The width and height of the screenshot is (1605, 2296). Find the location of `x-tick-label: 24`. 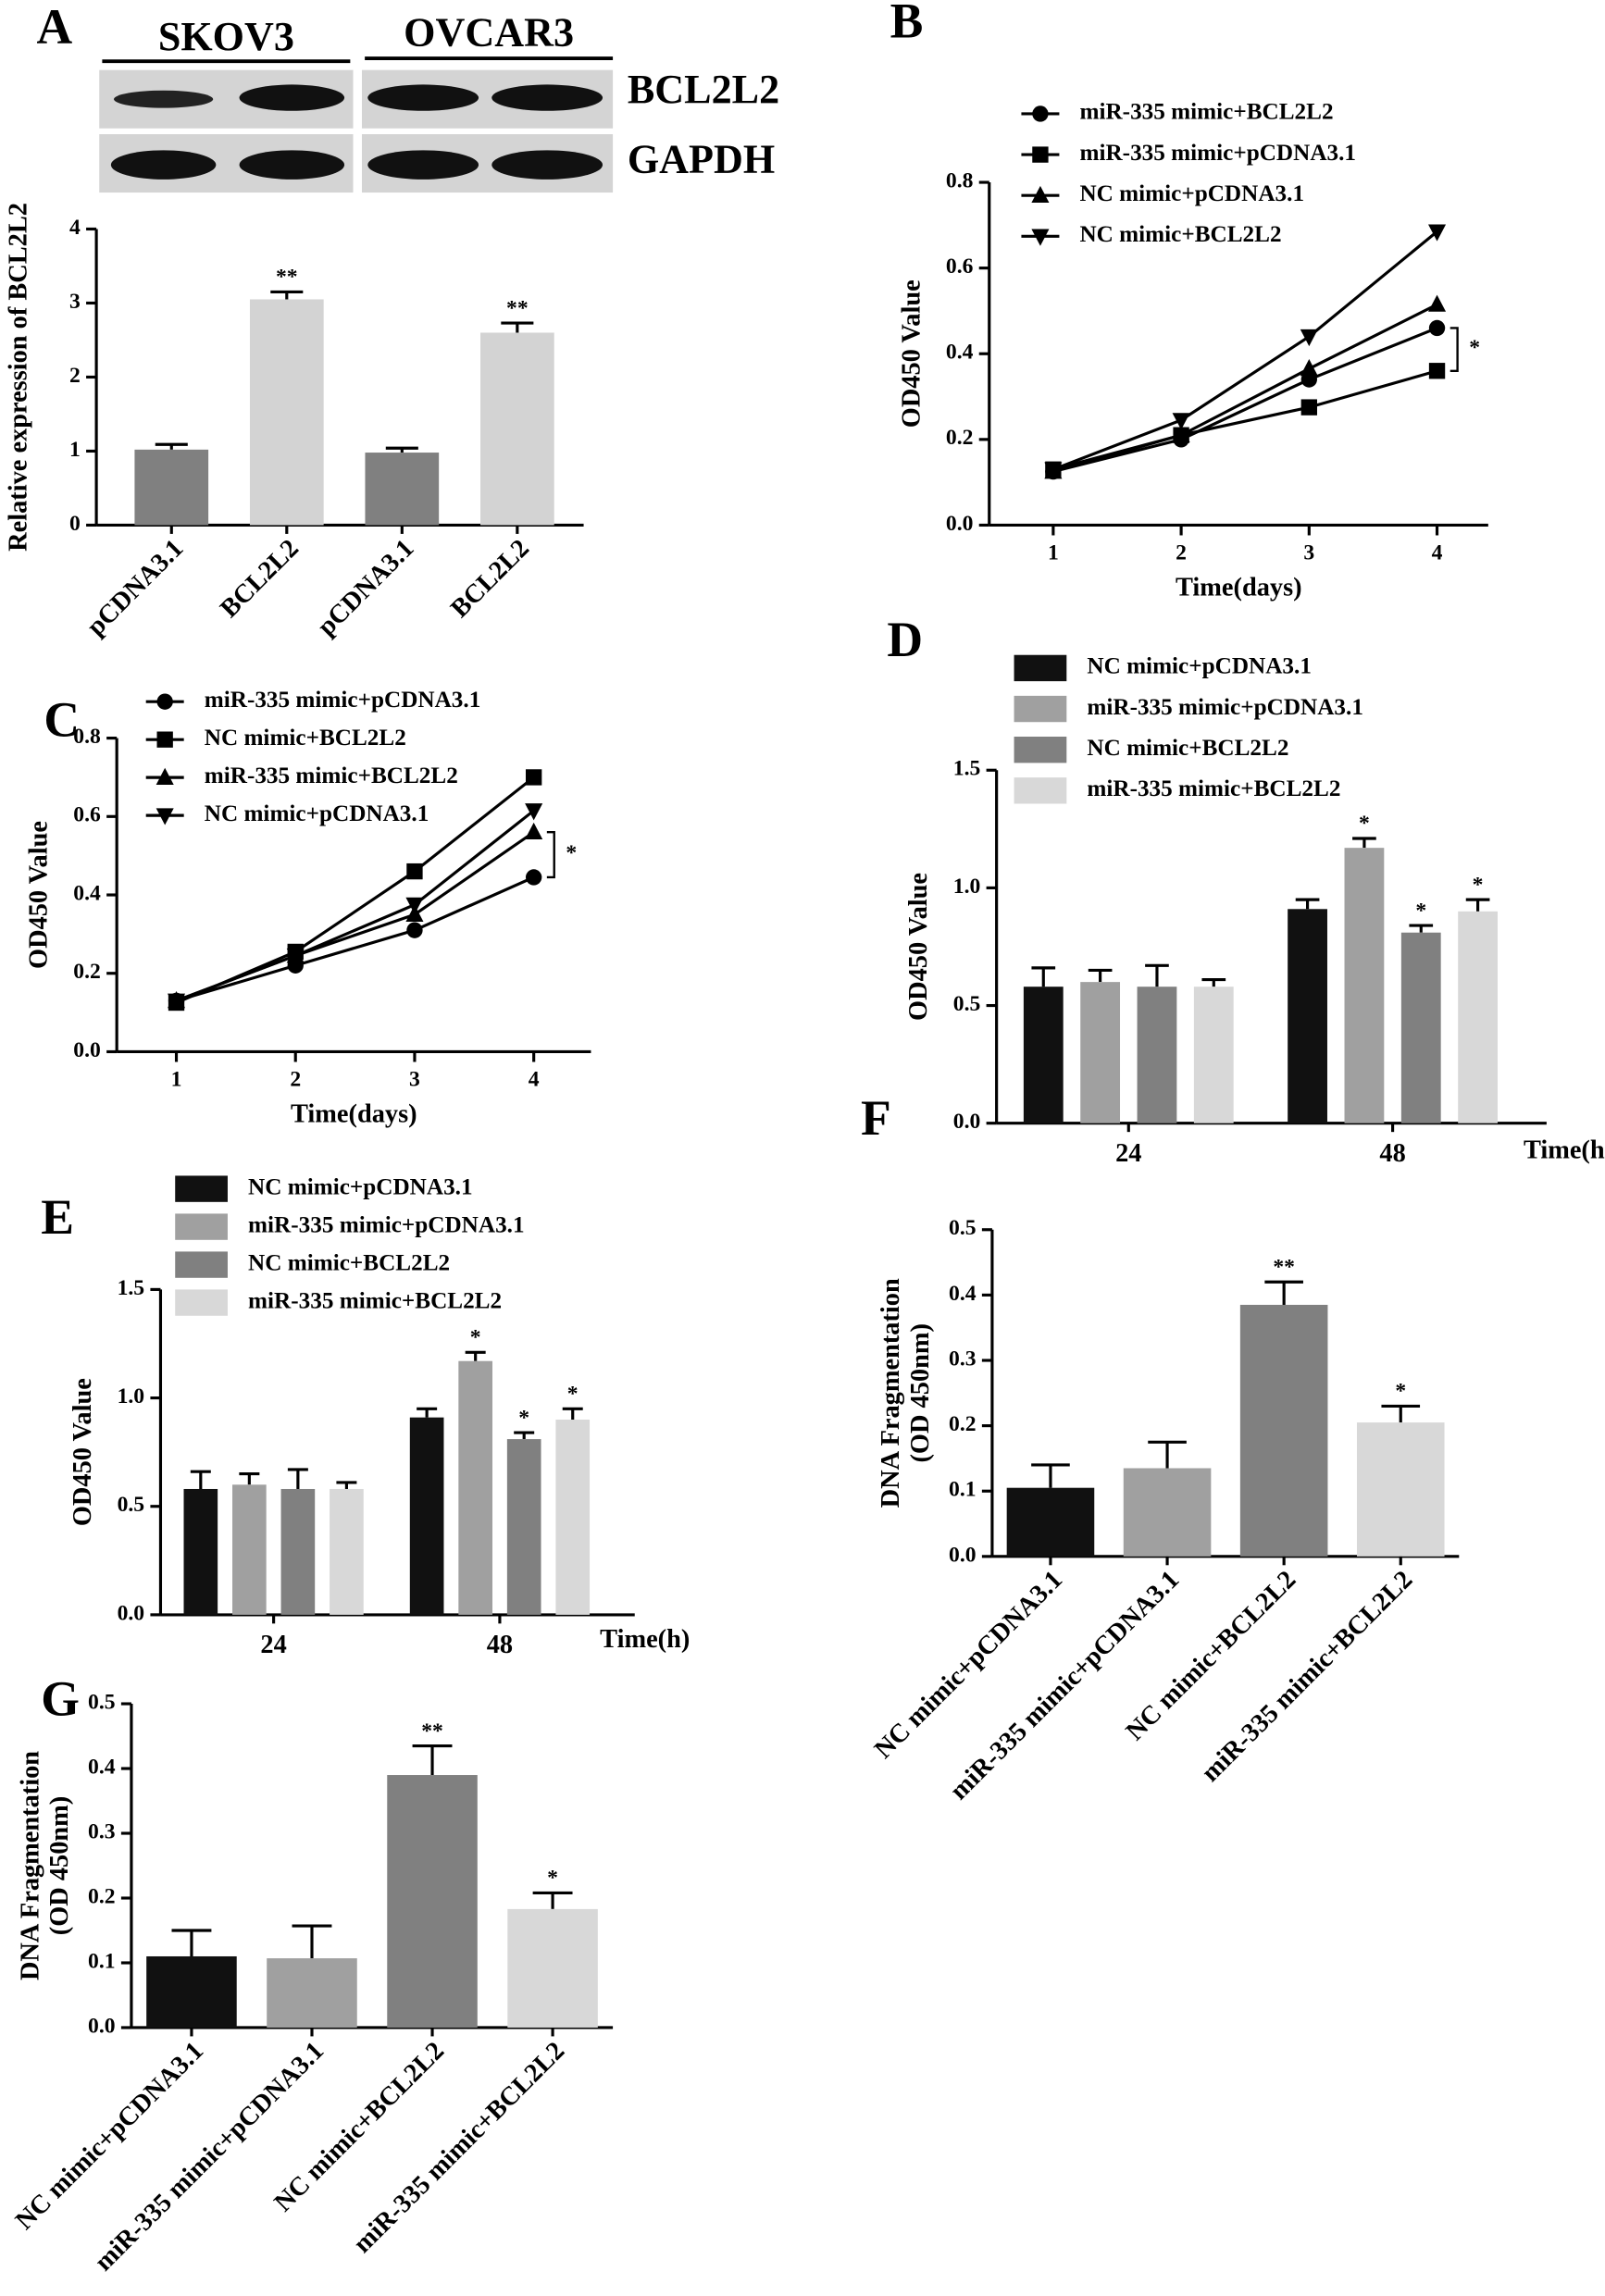

x-tick-label: 24 is located at coordinates (1128, 1154).